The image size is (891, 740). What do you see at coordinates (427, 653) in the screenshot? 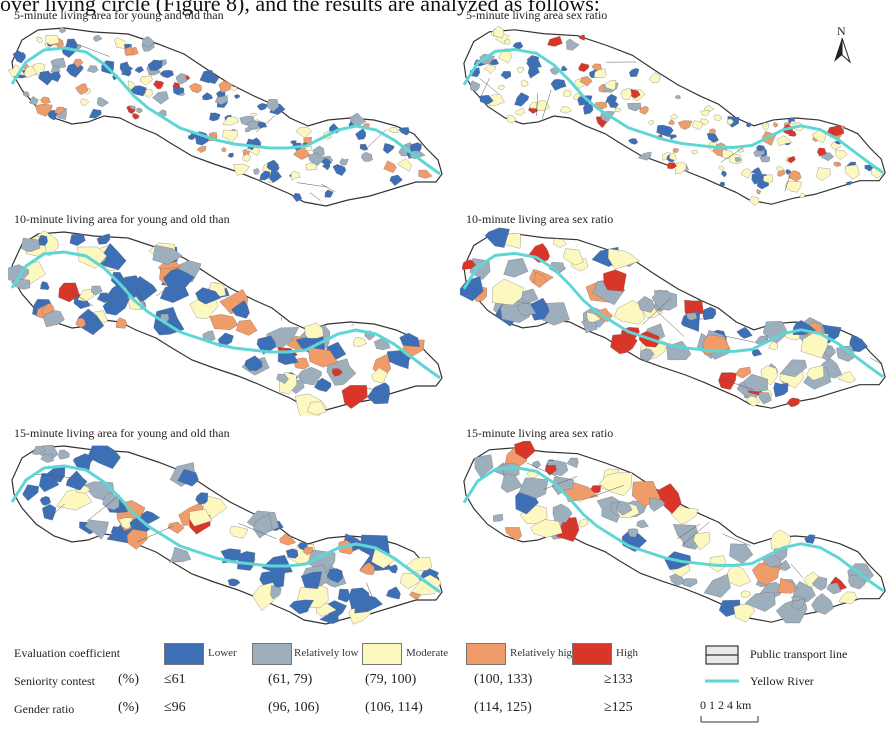
I see `swatch-label-moderate: Moderate` at bounding box center [427, 653].